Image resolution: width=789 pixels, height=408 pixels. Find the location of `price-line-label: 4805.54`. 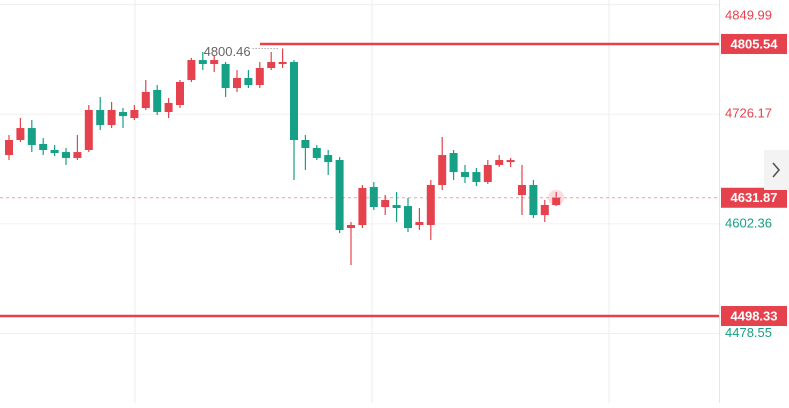

price-line-label: 4805.54 is located at coordinates (755, 43).